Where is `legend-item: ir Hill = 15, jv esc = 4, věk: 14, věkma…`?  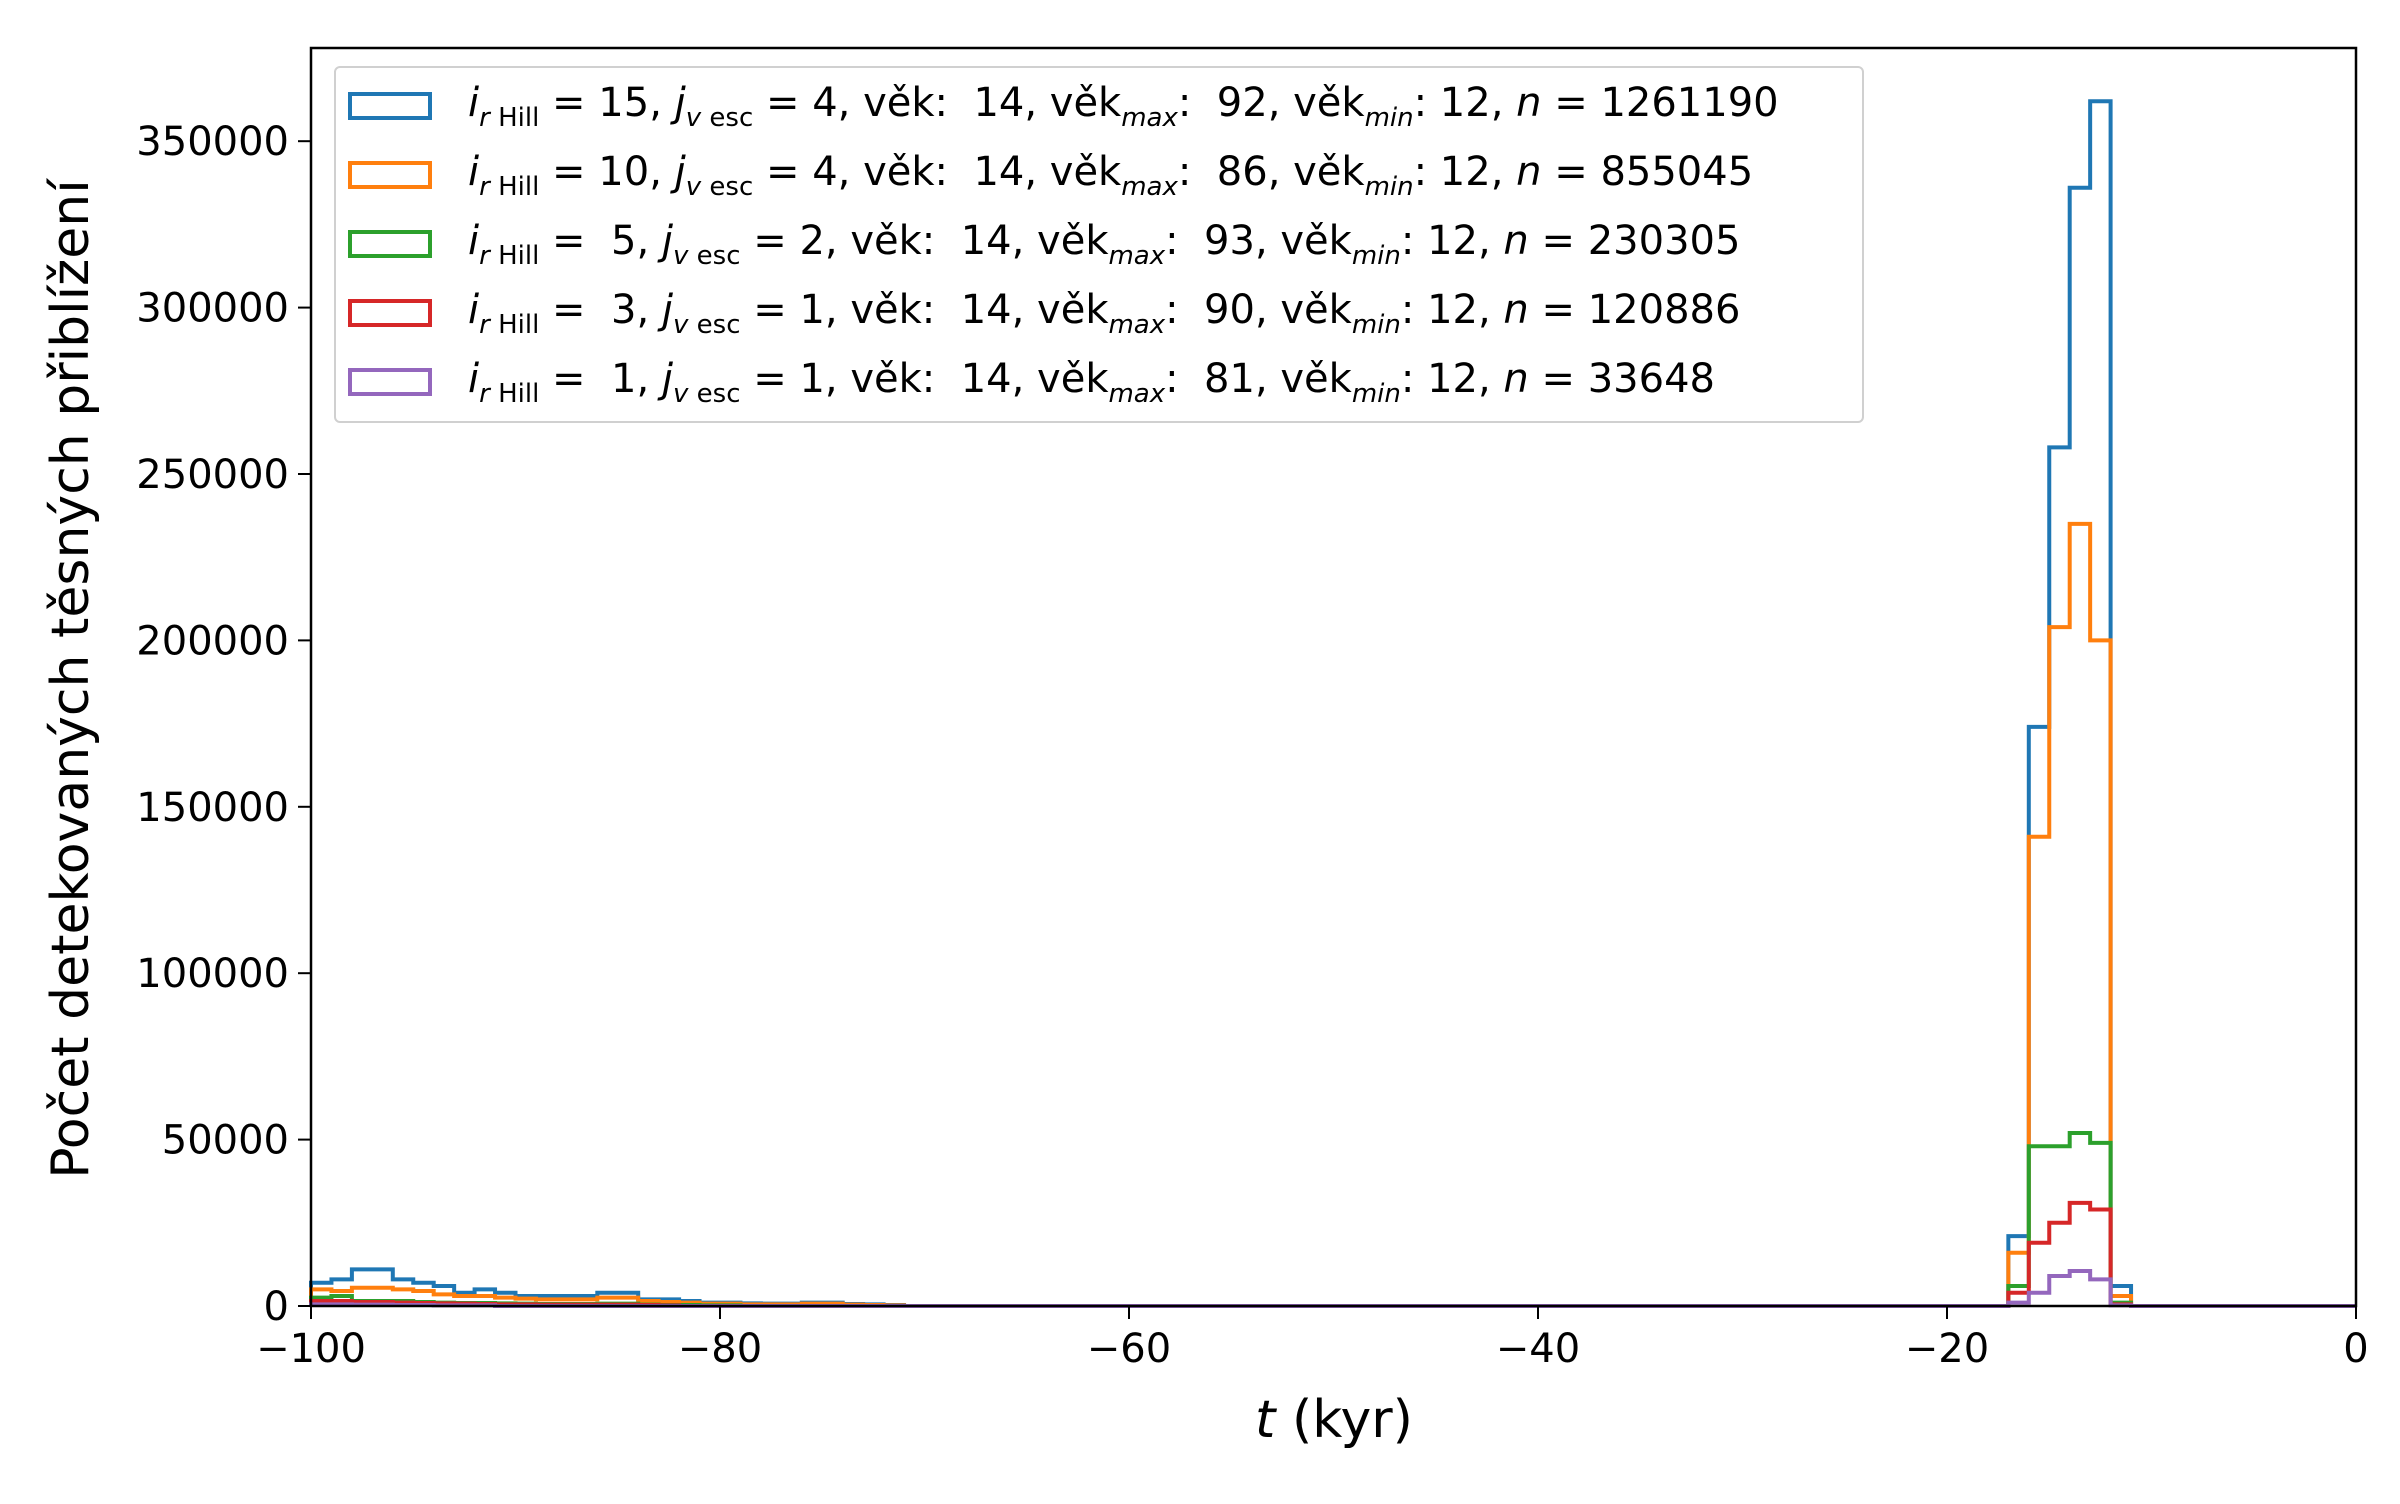
legend-item: ir Hill = 15, jv esc = 4, věk: 14, věkma… is located at coordinates (1063, 106).